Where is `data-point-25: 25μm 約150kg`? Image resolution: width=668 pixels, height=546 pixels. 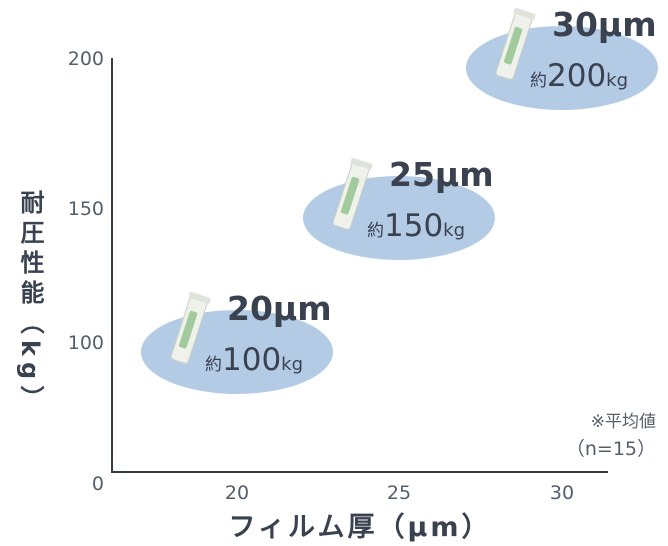 data-point-25: 25μm 約150kg is located at coordinates (399, 207).